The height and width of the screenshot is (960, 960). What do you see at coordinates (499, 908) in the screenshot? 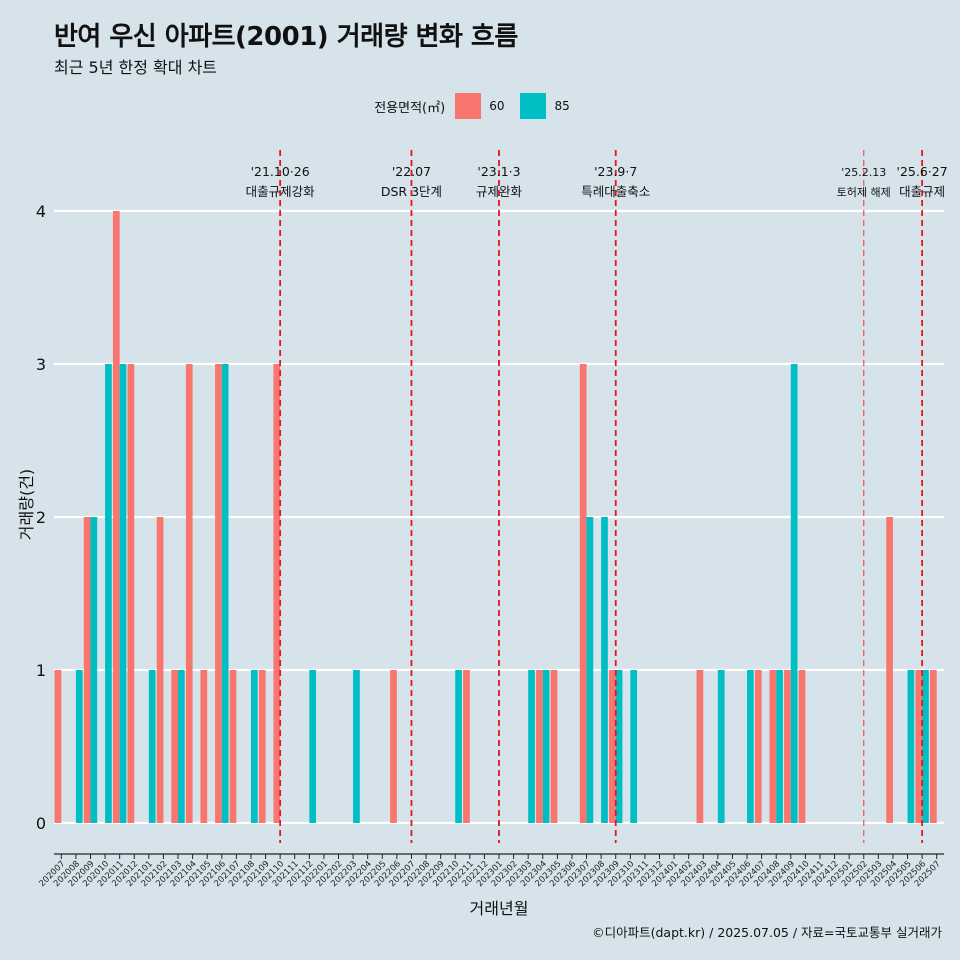
I see `x-axis-title: 거래년월` at bounding box center [499, 908].